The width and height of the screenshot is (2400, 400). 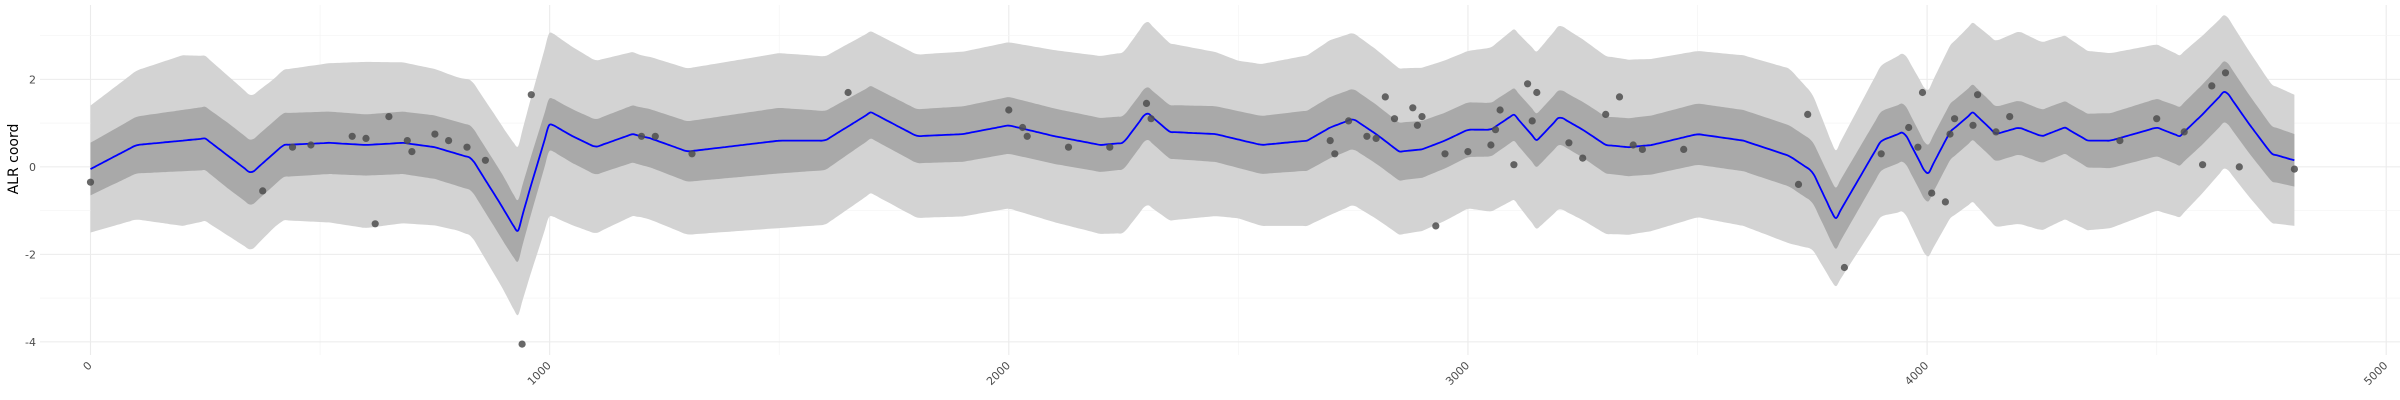 What do you see at coordinates (30, 342) in the screenshot?
I see `y-tick-label: -4` at bounding box center [30, 342].